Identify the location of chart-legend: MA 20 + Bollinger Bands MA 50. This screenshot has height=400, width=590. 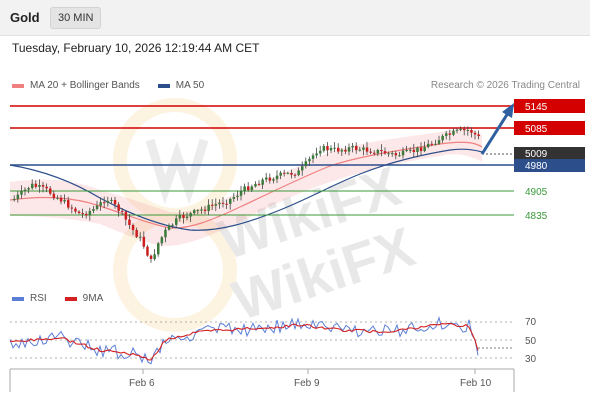
(117, 85).